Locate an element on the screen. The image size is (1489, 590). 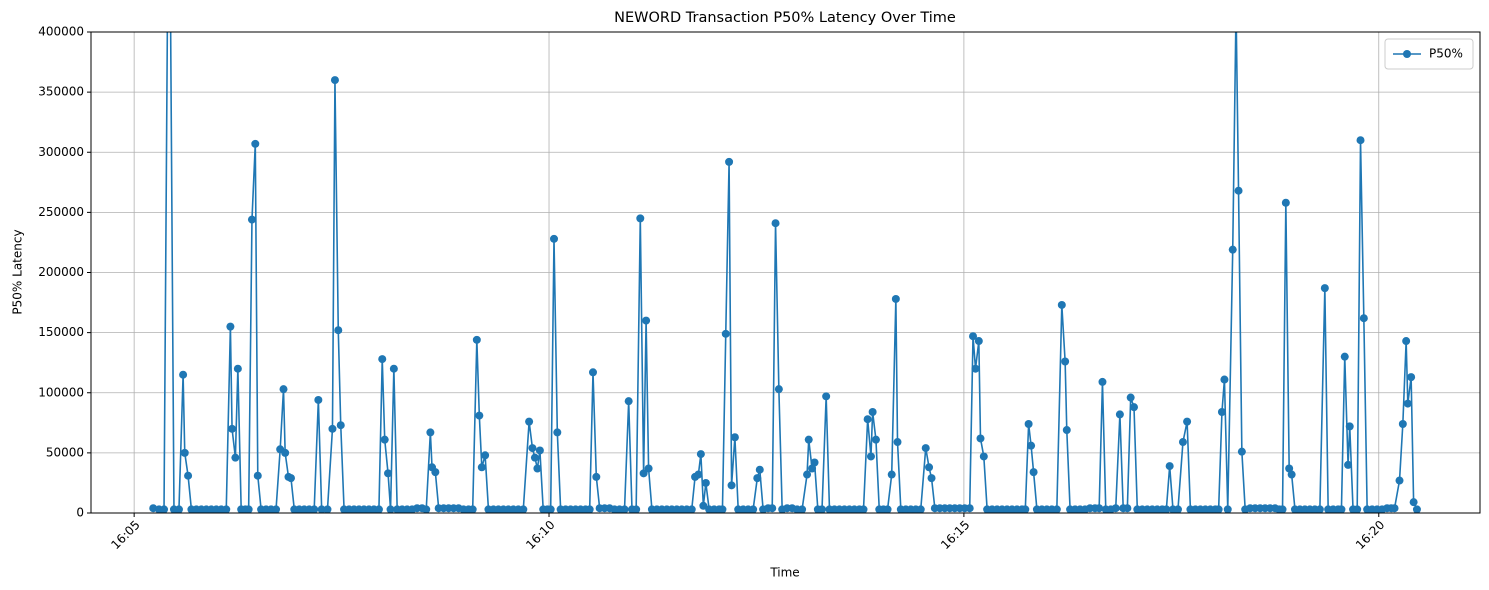
legend-marker is located at coordinates (1407, 54).